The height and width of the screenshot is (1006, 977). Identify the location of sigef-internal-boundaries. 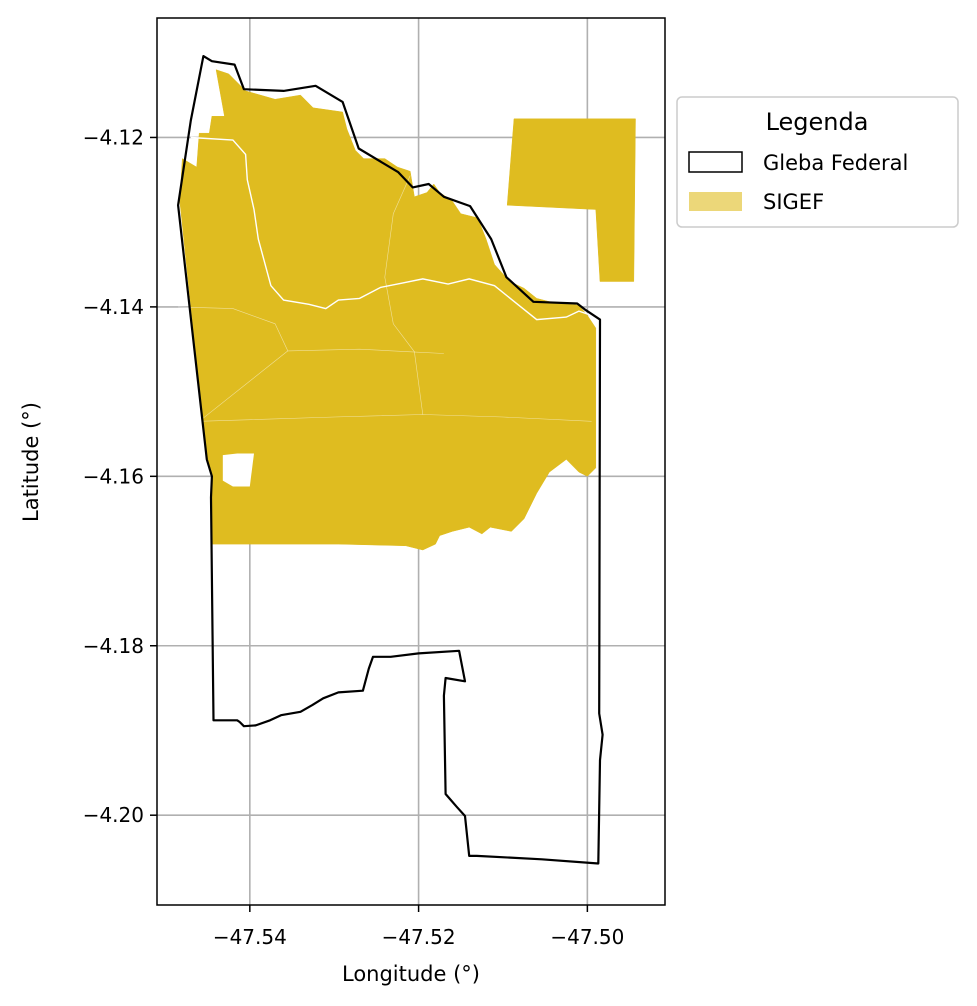
(385, 279).